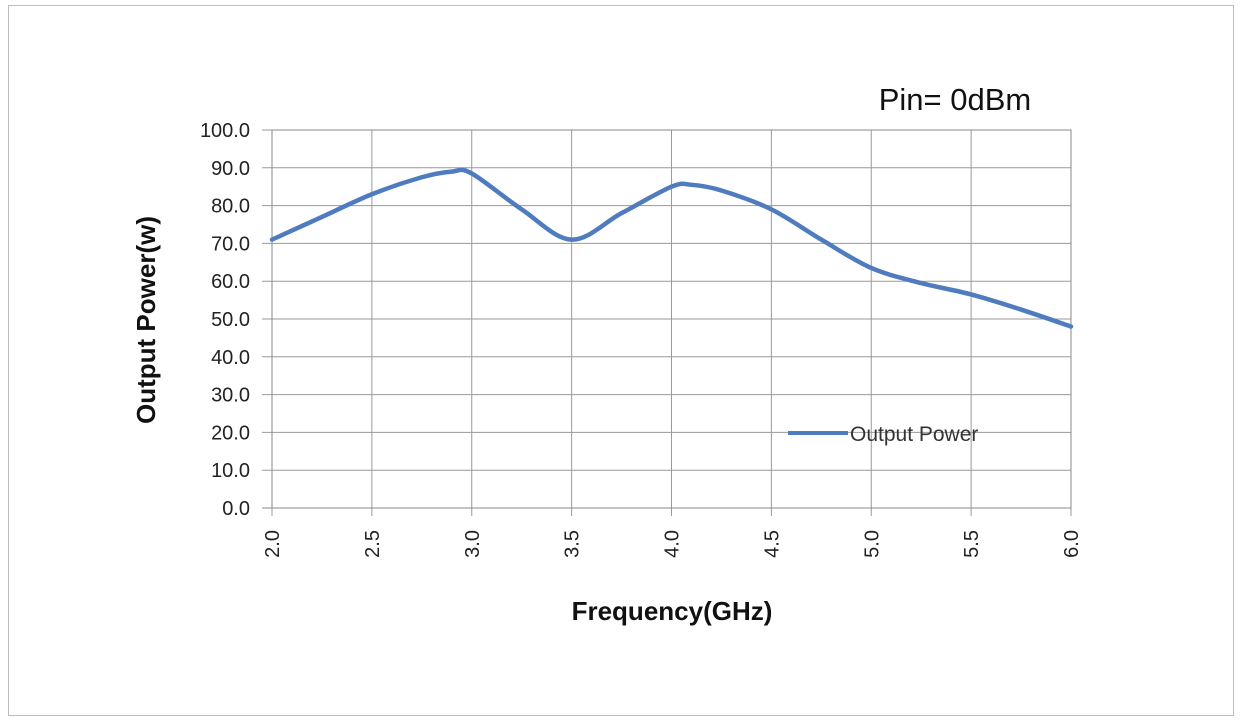 The height and width of the screenshot is (721, 1241). What do you see at coordinates (1072, 544) in the screenshot?
I see `x-tick-label: 6.0` at bounding box center [1072, 544].